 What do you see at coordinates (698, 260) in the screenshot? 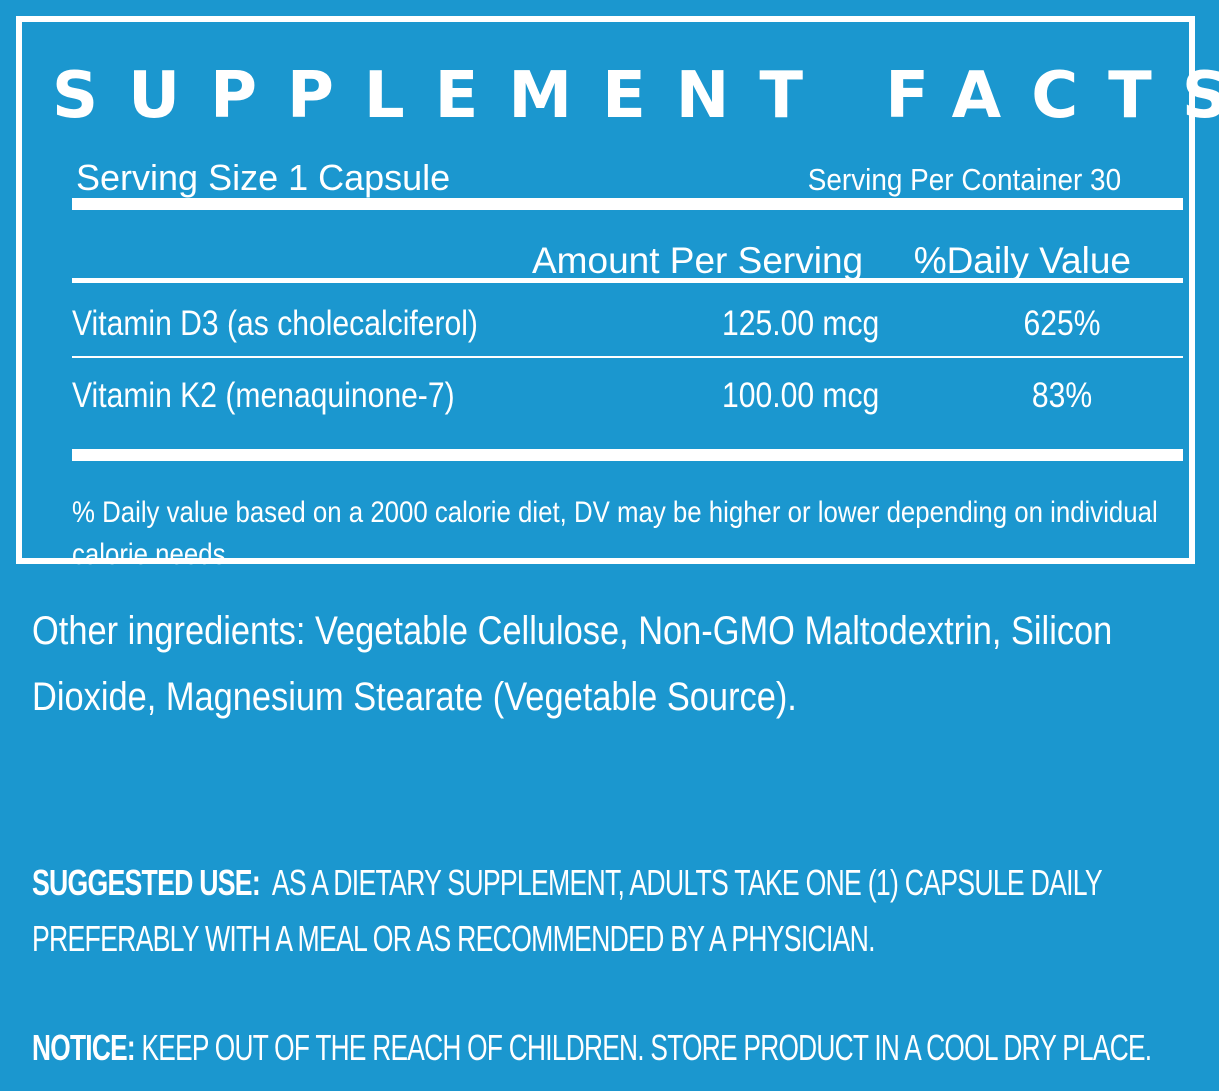
I see `amount-per-serving-header: Amount Per Serving` at bounding box center [698, 260].